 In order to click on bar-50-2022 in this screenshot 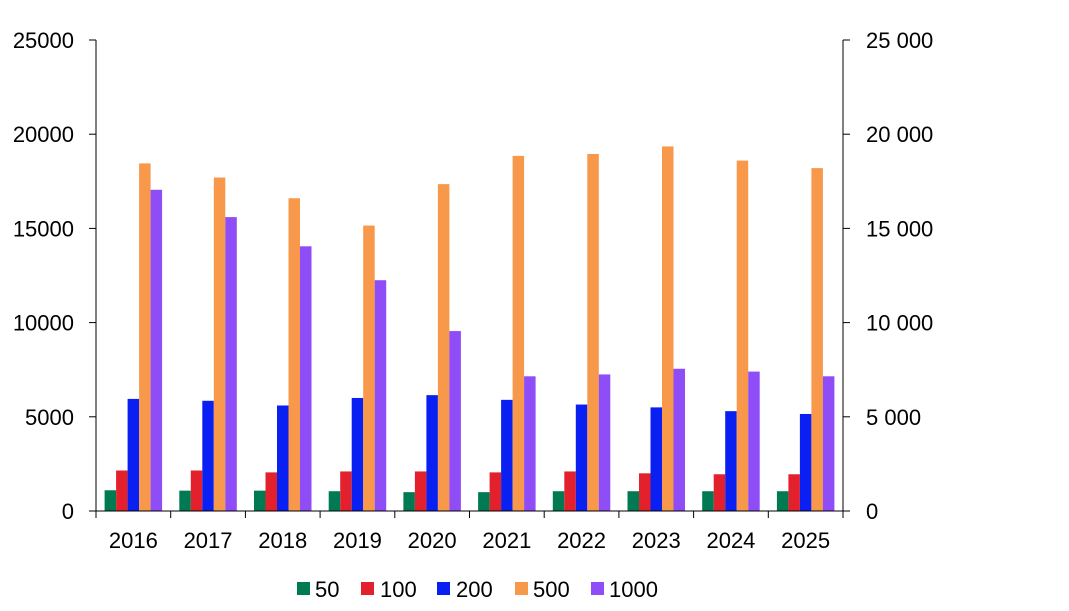, I will do `click(558, 501)`.